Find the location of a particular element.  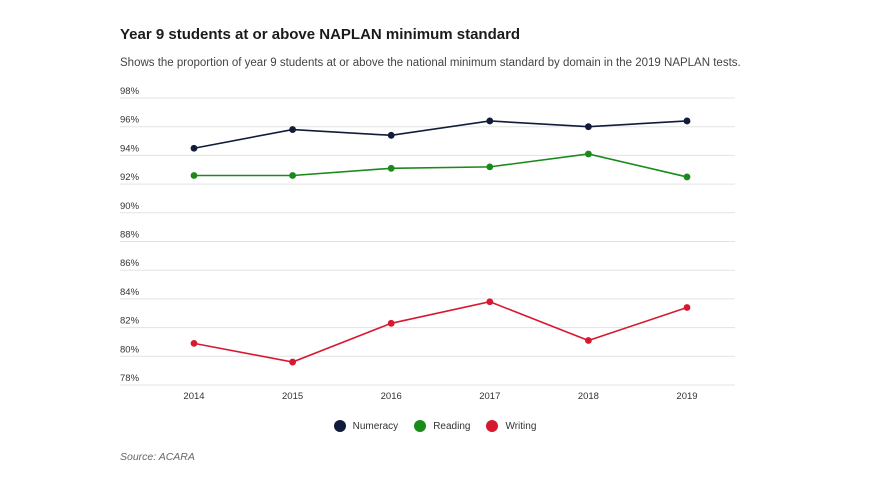

point-numeracy-2015 is located at coordinates (292, 129).